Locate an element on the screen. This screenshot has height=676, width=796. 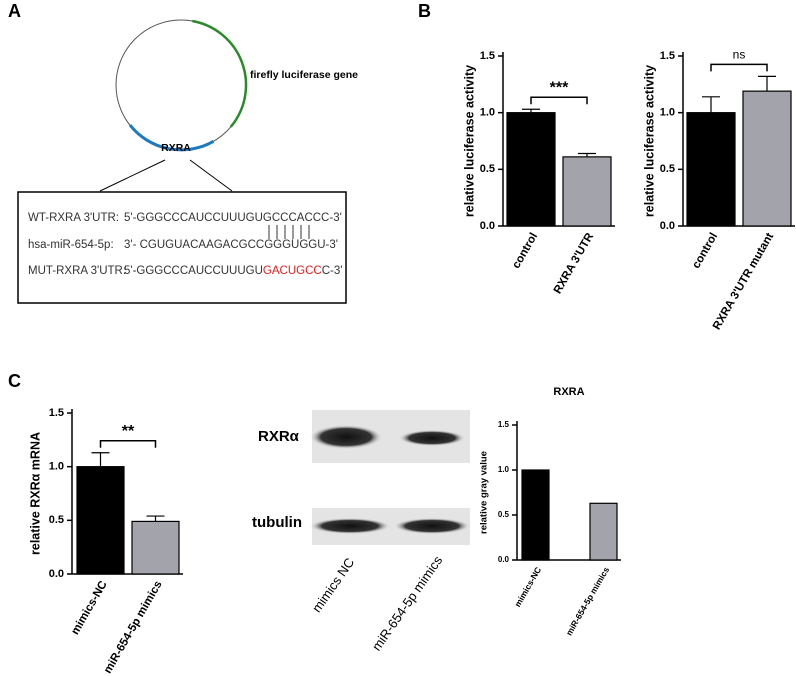
sequence: 5'-GGGCCCAUCCUUUGUGCCCACCC-3' is located at coordinates (233, 218).